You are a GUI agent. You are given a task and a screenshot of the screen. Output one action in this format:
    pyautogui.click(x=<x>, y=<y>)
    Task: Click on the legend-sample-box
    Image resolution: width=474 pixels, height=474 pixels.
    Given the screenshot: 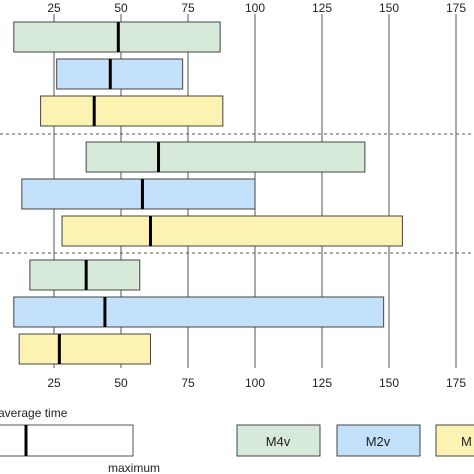 What is the action you would take?
    pyautogui.click(x=67, y=440)
    